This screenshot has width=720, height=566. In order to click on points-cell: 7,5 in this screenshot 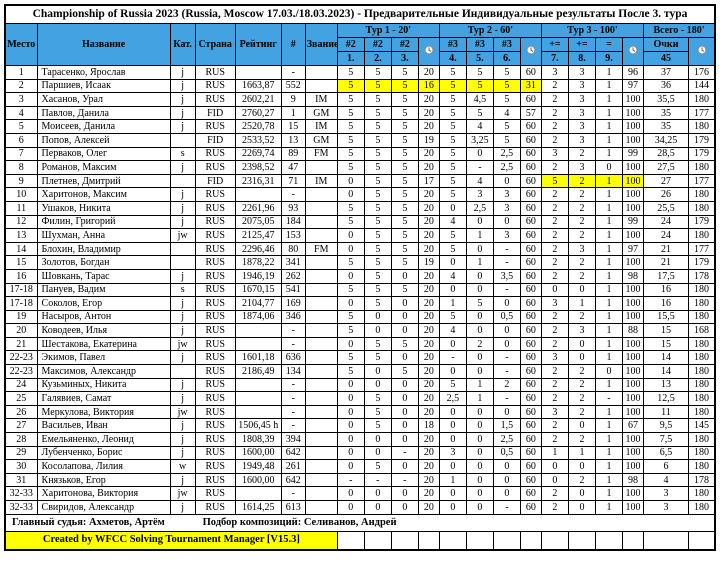, I will do `click(666, 439)`.